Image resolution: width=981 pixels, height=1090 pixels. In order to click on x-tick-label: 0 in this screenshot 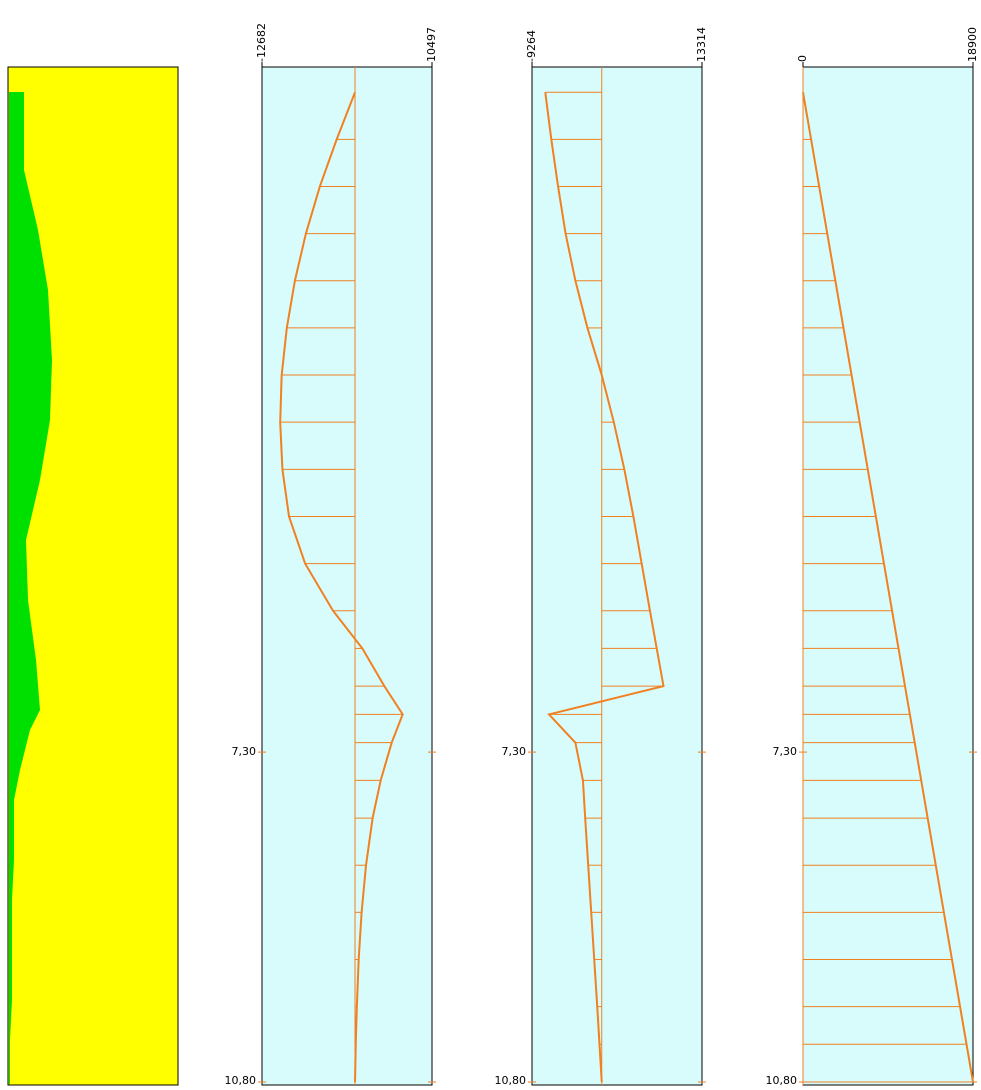, I will do `click(802, 58)`.